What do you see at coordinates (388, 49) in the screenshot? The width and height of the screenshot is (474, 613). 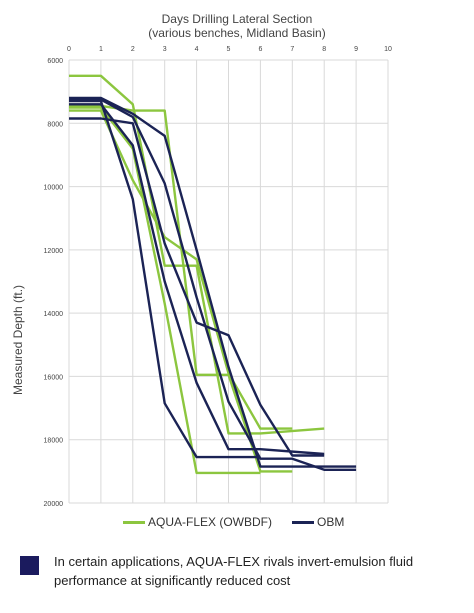 I see `x-tick-label: 10` at bounding box center [388, 49].